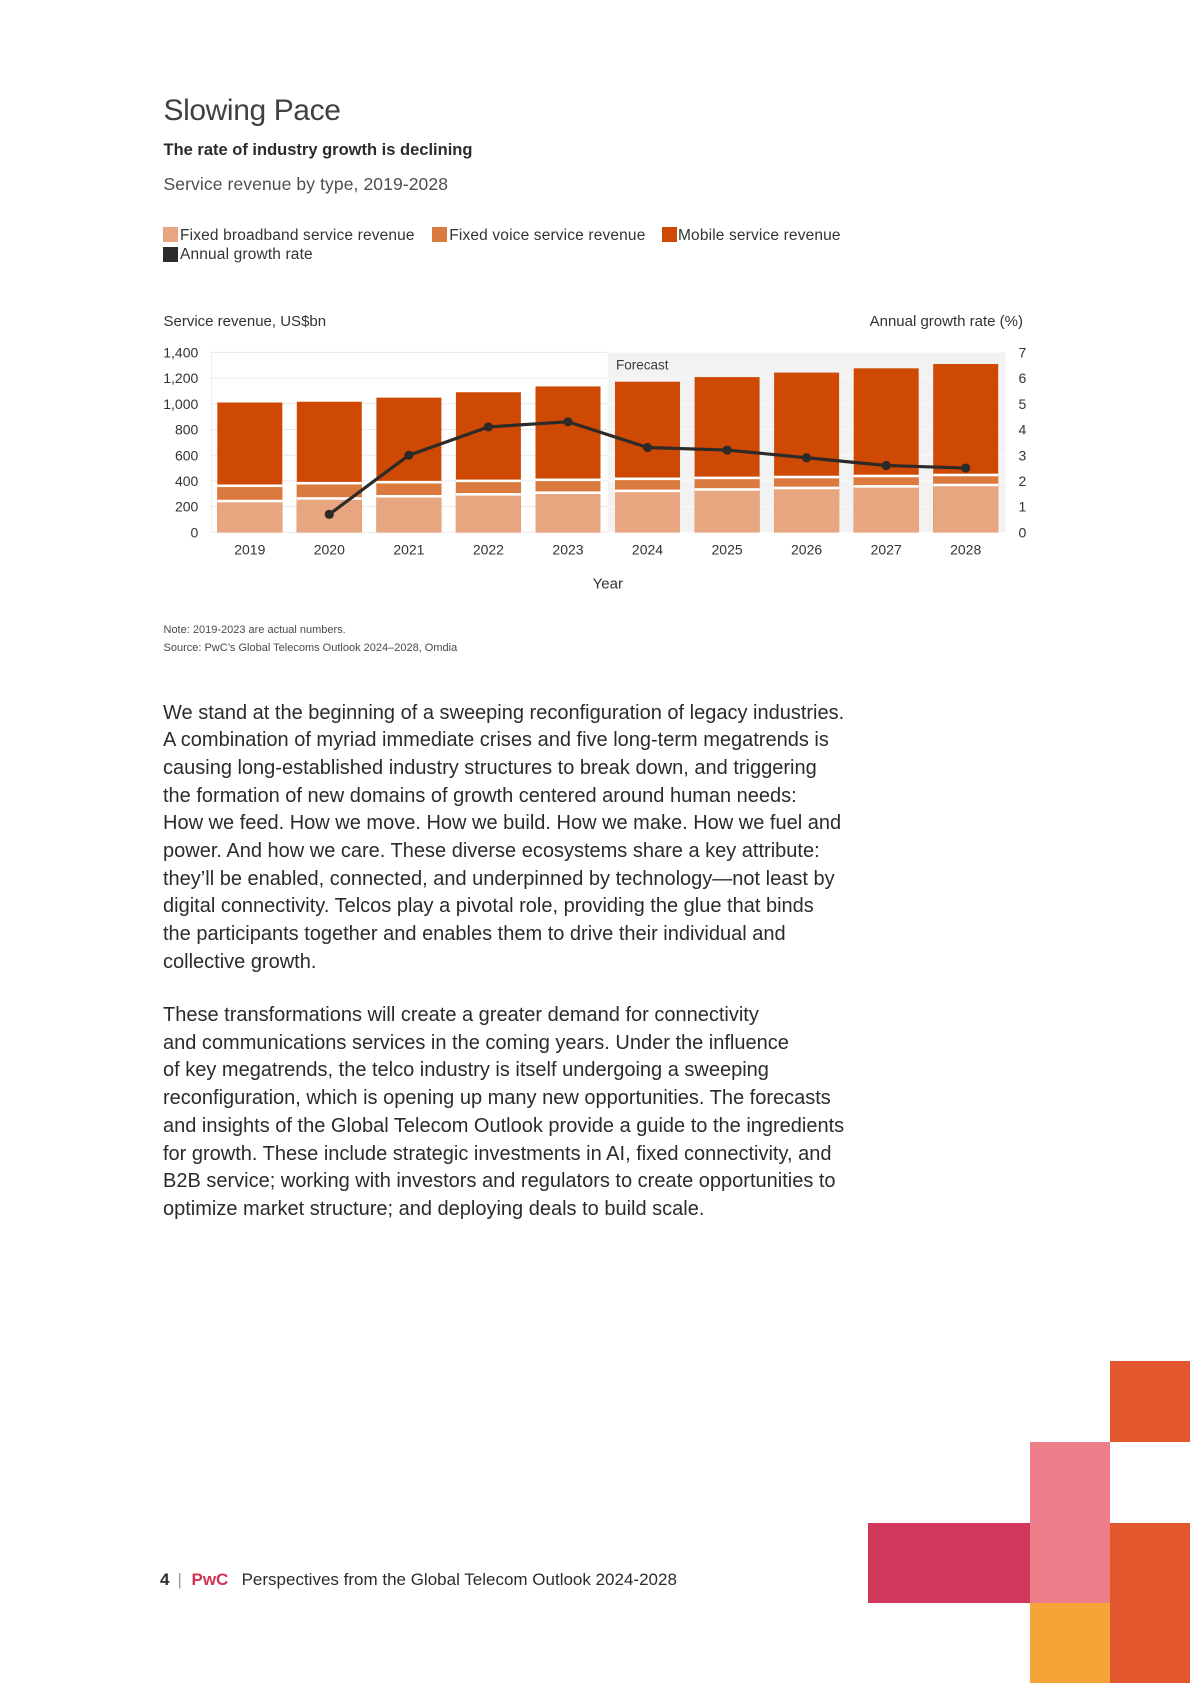 The image size is (1190, 1683). I want to click on svg-text: 4, so click(1023, 430).